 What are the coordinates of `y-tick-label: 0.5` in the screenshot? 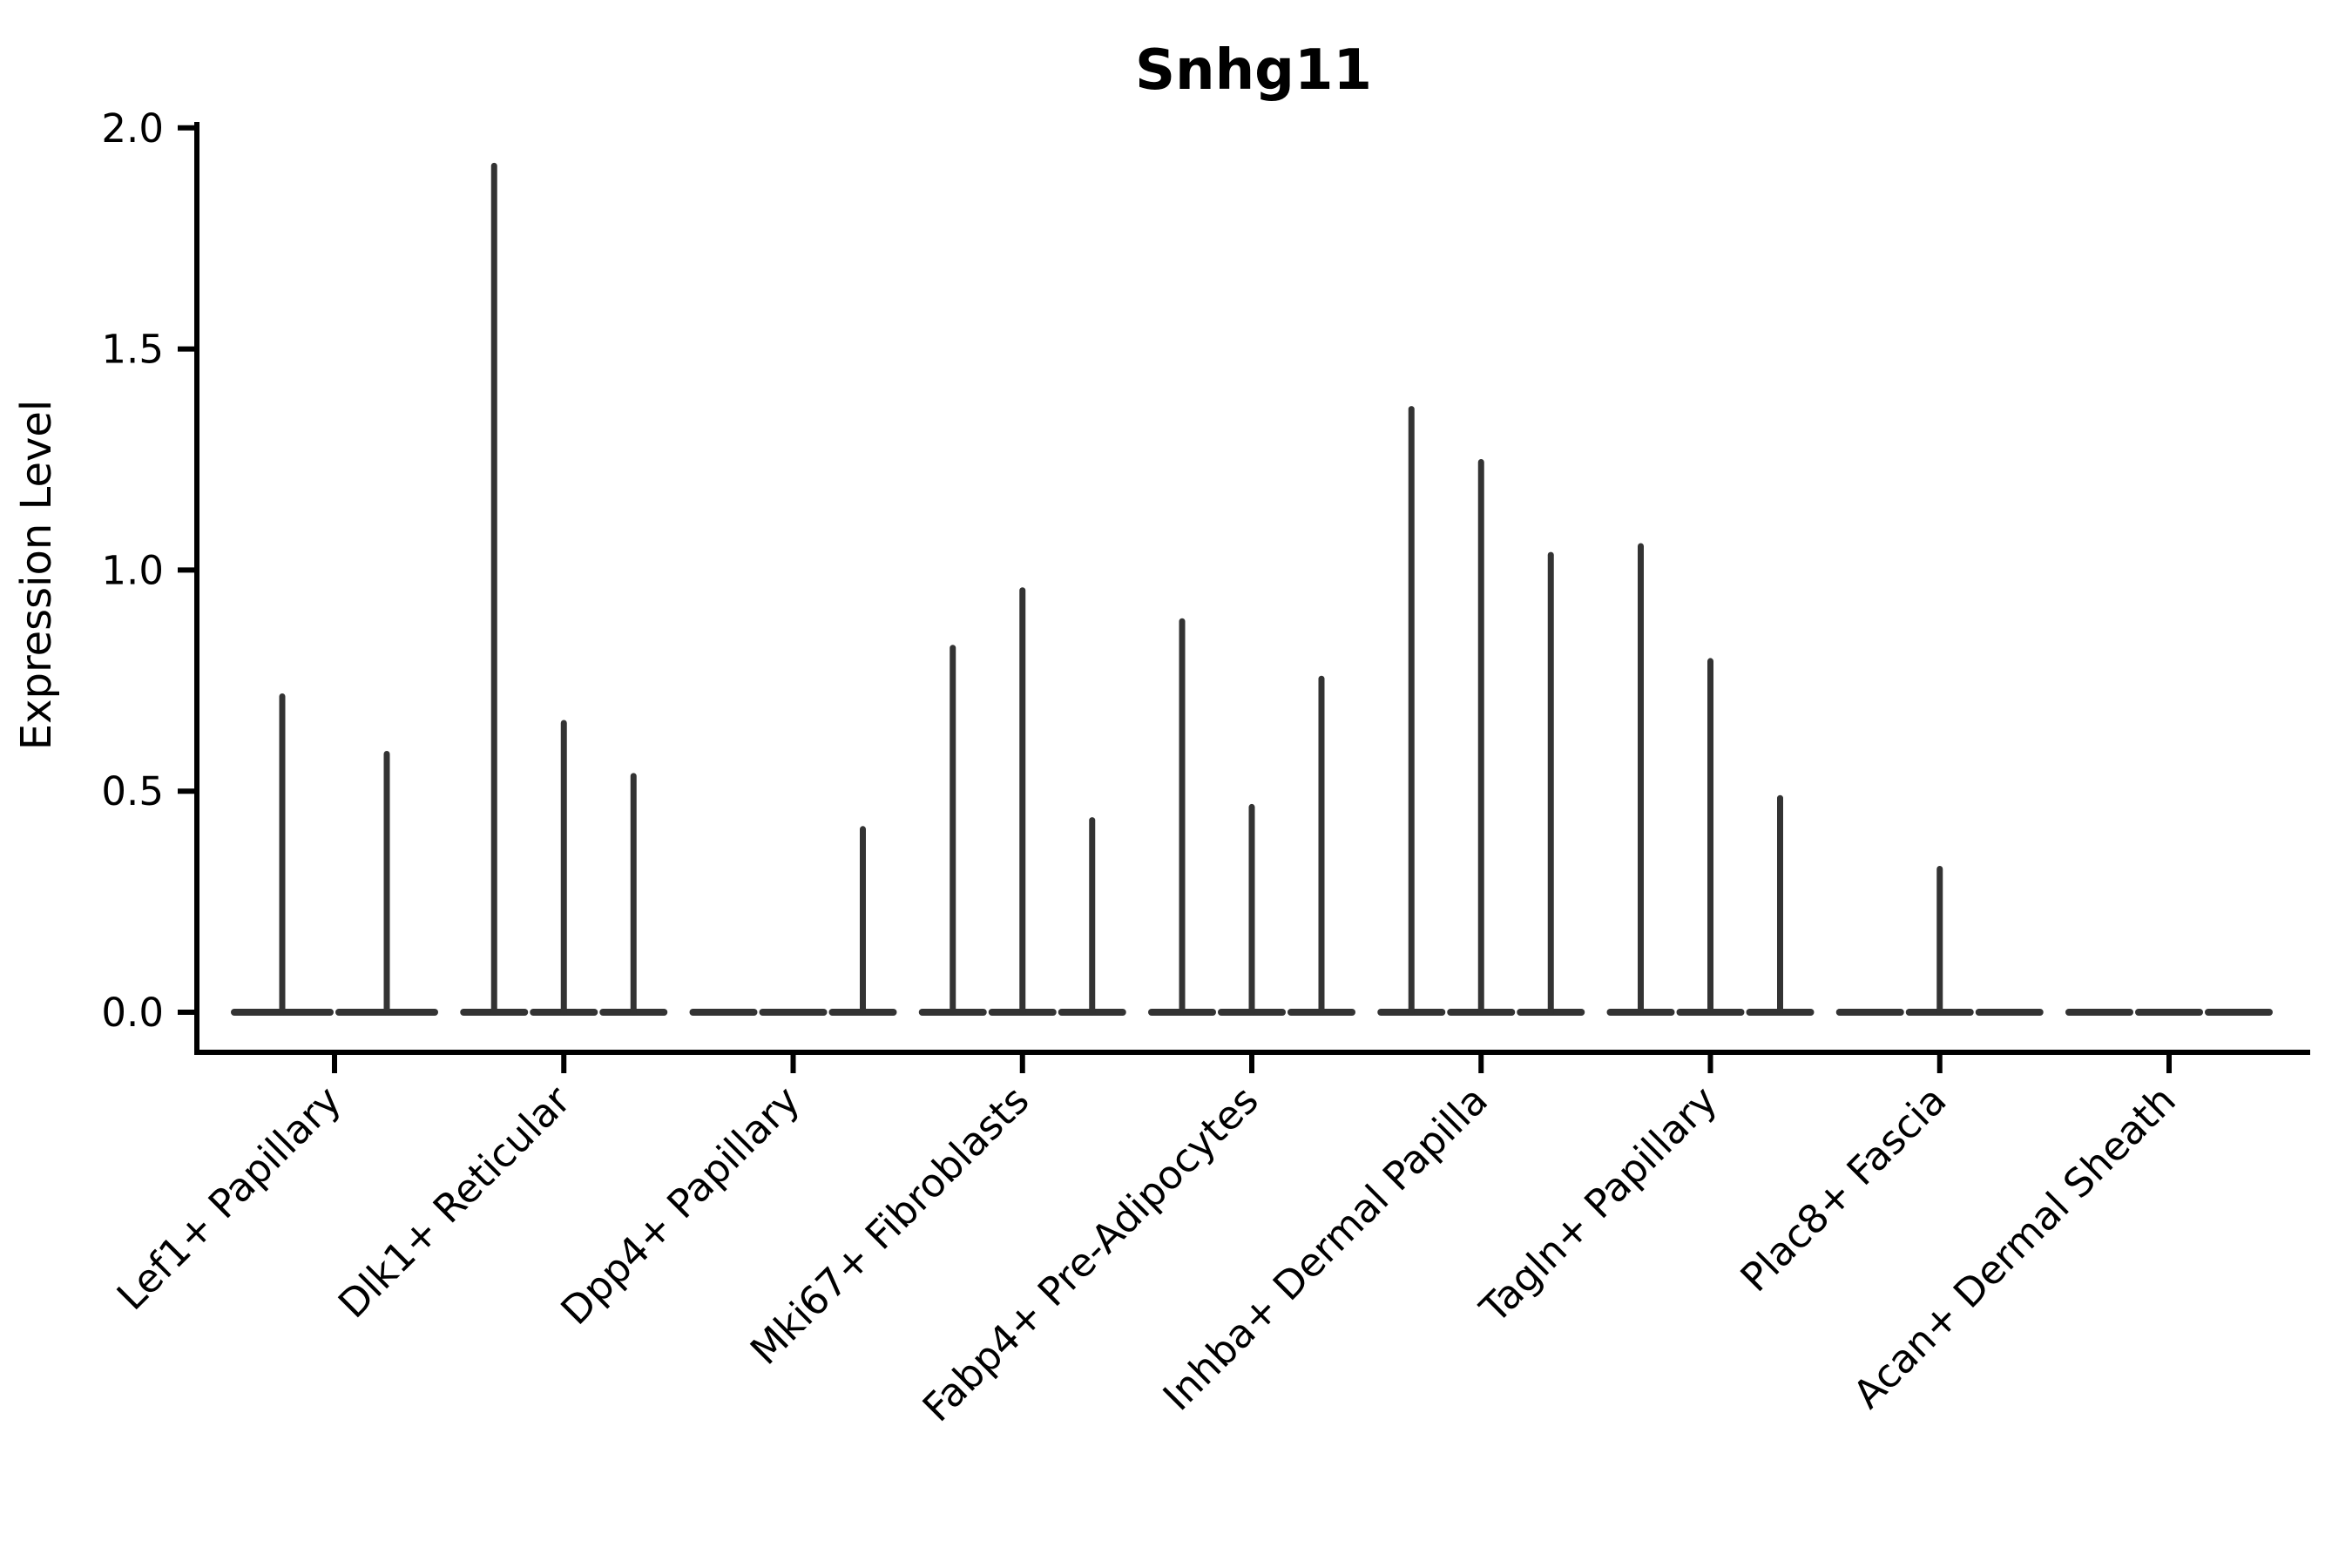 It's located at (132, 791).